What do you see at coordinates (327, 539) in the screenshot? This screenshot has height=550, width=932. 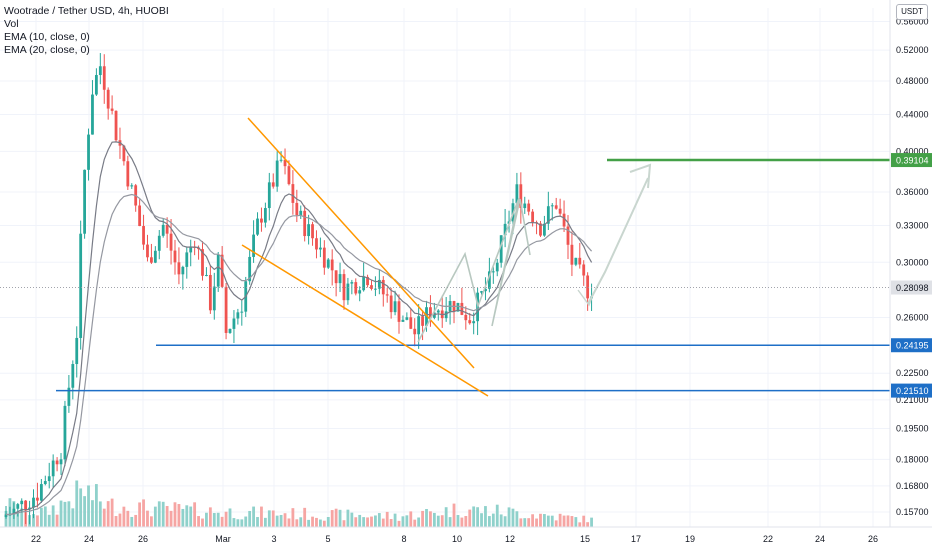 I see `time-tick-label: 5` at bounding box center [327, 539].